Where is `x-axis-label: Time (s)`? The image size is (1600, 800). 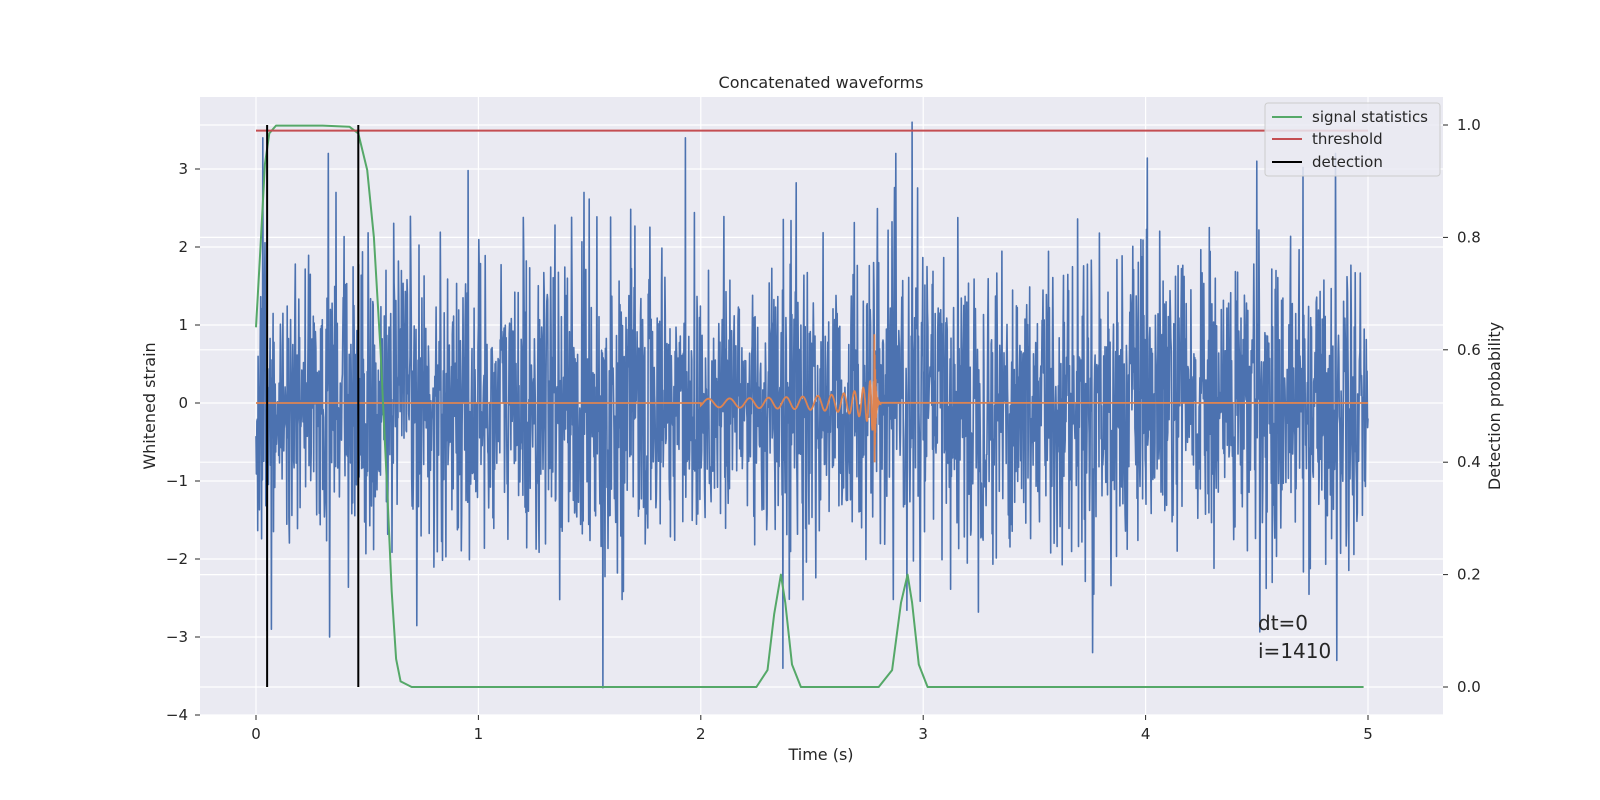
x-axis-label: Time (s) is located at coordinates (820, 754).